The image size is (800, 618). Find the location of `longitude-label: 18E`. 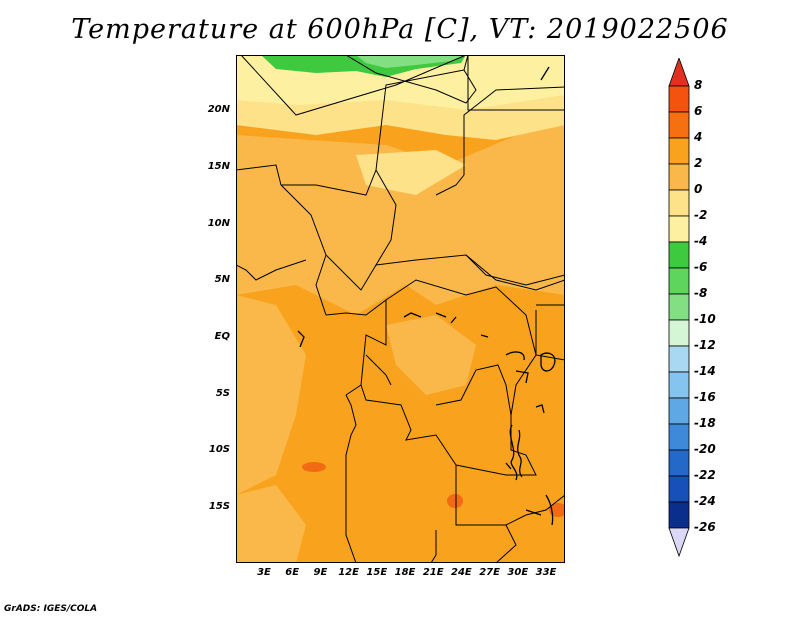

longitude-label: 18E is located at coordinates (405, 572).